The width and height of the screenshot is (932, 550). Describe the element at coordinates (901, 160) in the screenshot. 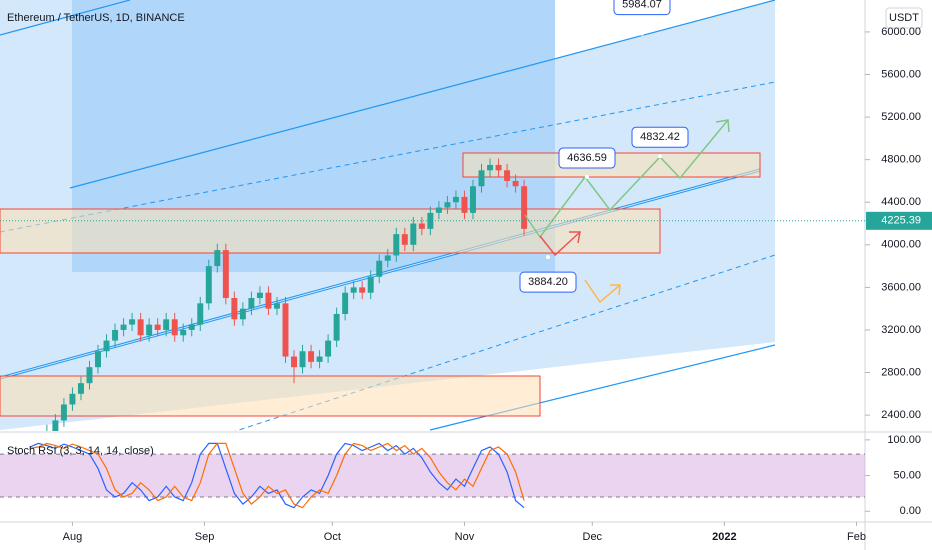

I see `y-tick-label: 4800.00` at that location.